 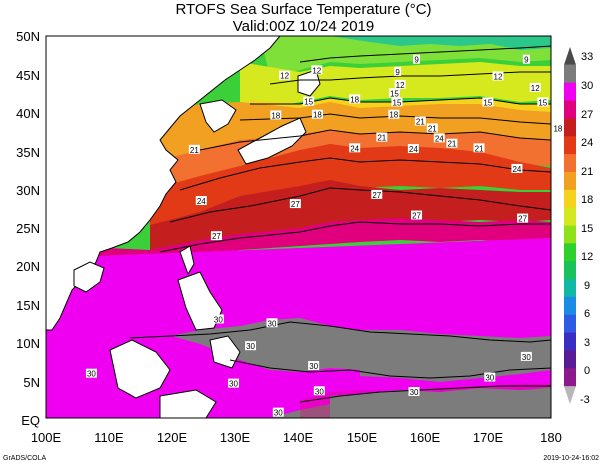 What do you see at coordinates (578, 226) in the screenshot?
I see `colorbar: 33 30 27 24 21 18 15 12 9 6 3 0 -3` at bounding box center [578, 226].